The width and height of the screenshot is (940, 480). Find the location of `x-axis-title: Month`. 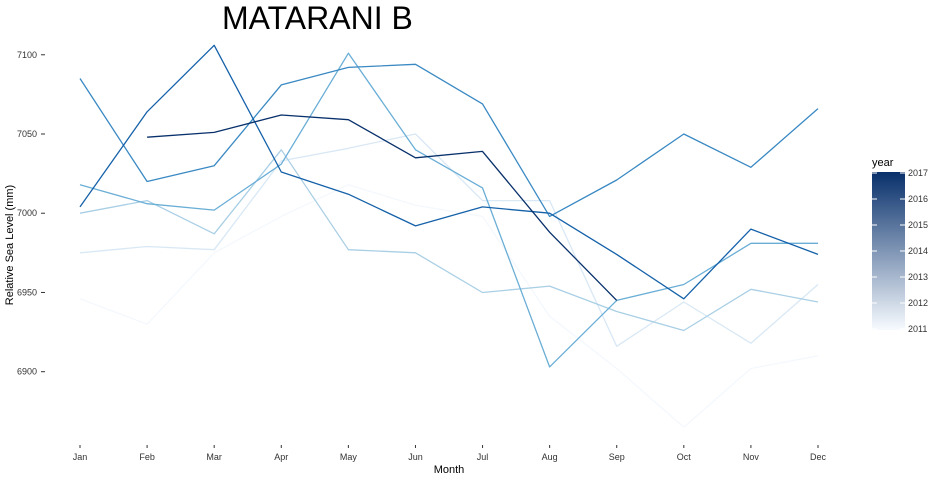

x-axis-title: Month is located at coordinates (449, 470).